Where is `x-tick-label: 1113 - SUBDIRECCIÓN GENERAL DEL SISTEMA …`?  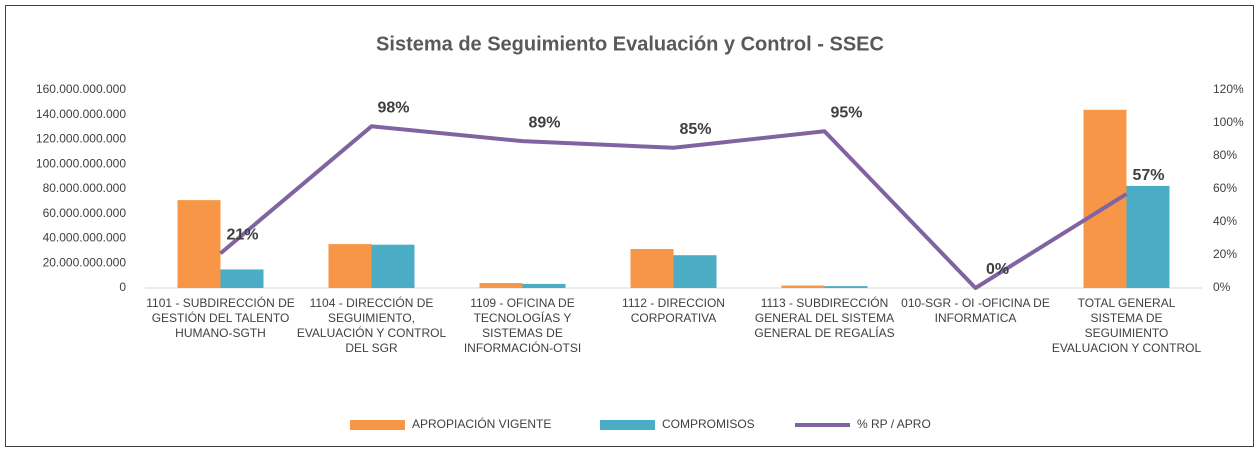
x-tick-label: 1113 - SUBDIRECCIÓN GENERAL DEL SISTEMA … is located at coordinates (824, 318).